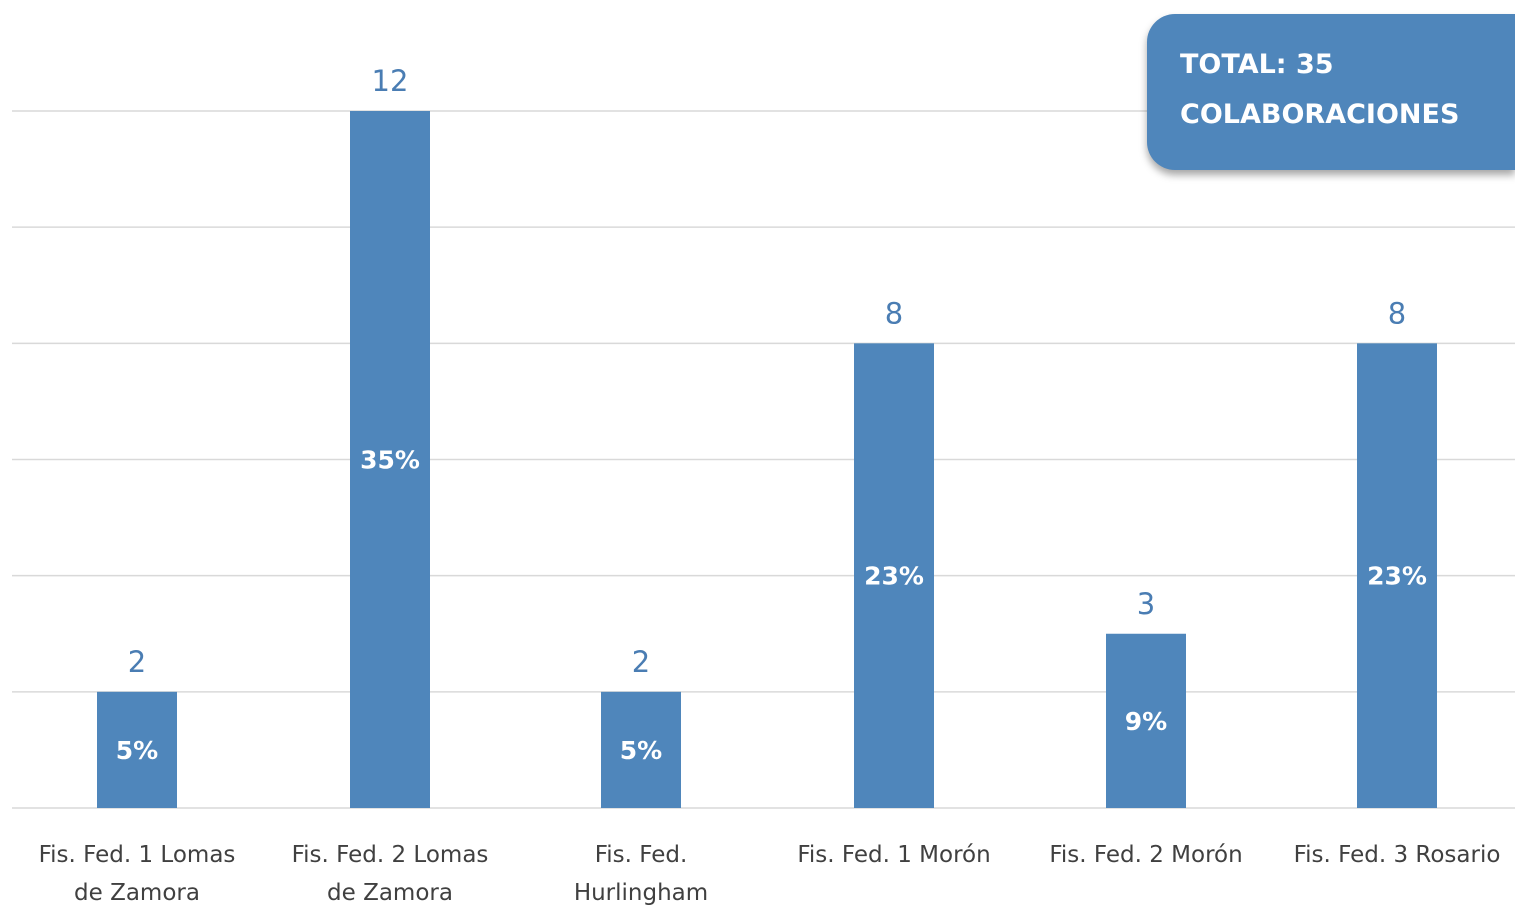  What do you see at coordinates (1331, 92) in the screenshot?
I see `total-callout: TOTAL: 35 COLABORACIONES` at bounding box center [1331, 92].